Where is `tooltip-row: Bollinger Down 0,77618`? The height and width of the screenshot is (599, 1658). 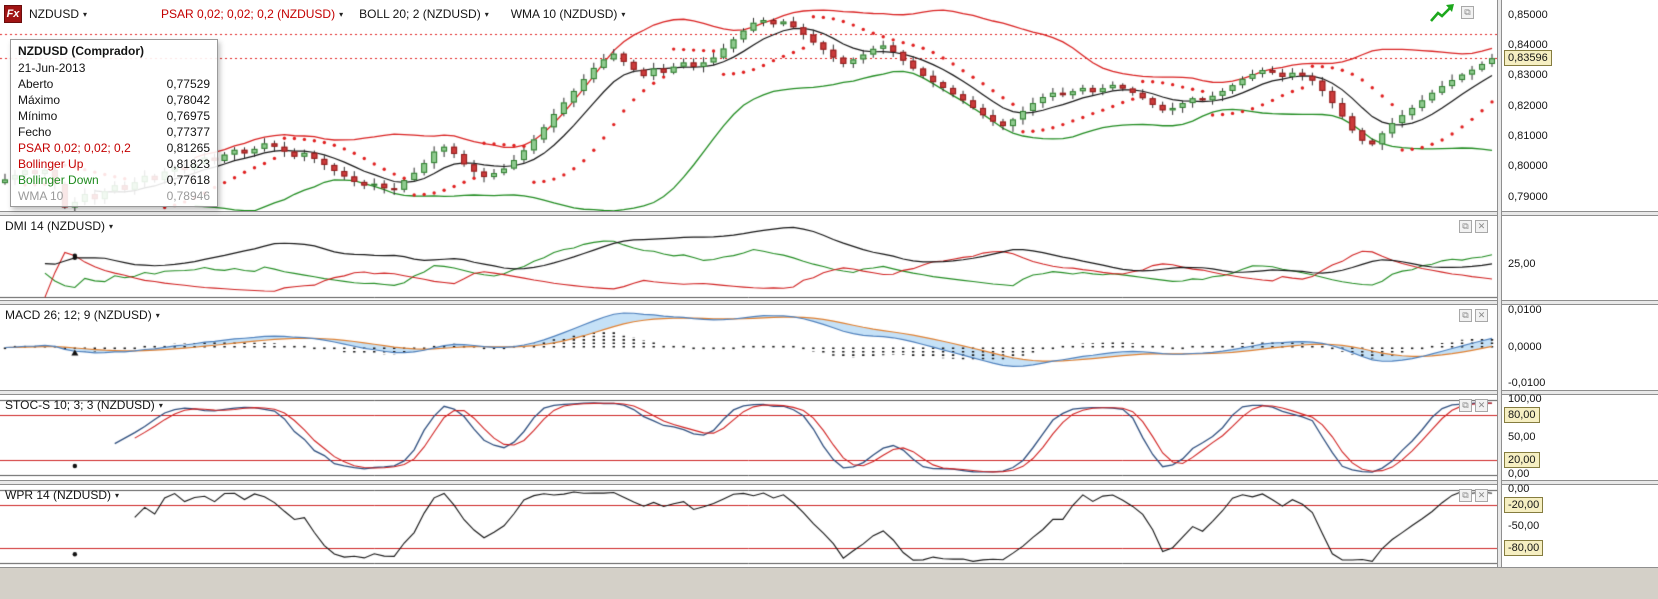
tooltip-row: Bollinger Down 0,77618 is located at coordinates (114, 180).